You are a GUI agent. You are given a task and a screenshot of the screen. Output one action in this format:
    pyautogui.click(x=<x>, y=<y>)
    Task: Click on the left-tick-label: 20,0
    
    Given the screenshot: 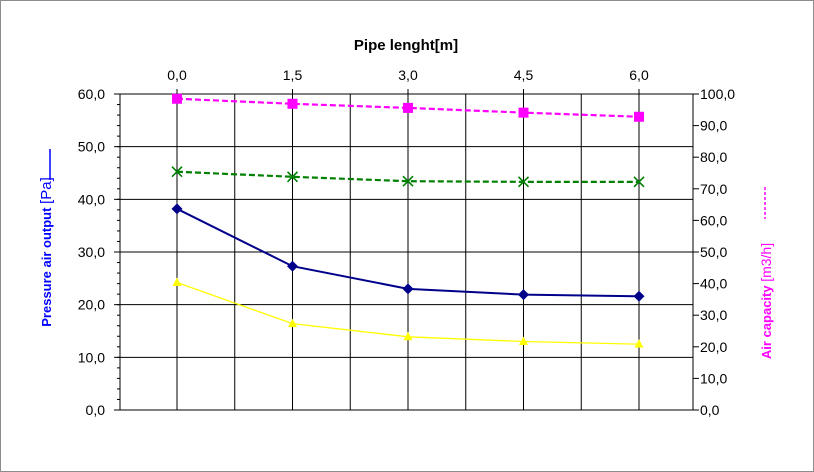 What is the action you would take?
    pyautogui.click(x=91, y=305)
    